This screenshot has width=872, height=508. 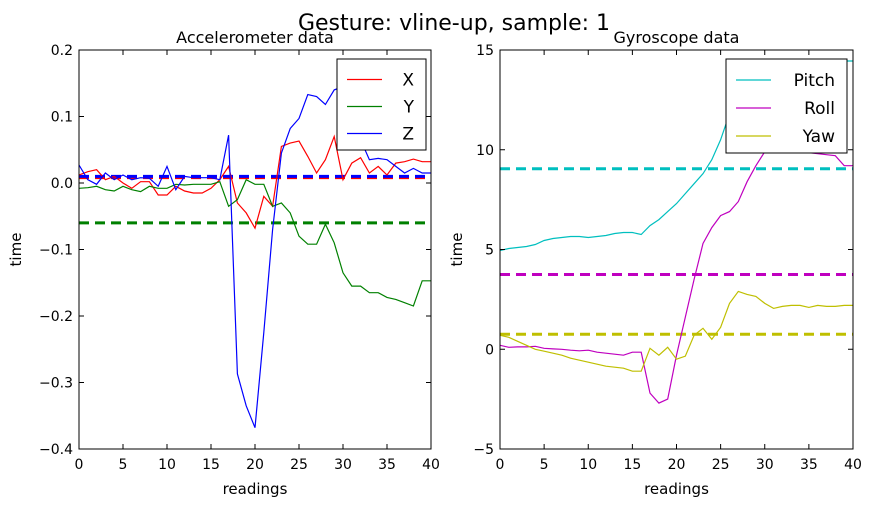 I want to click on legend-label-x: X, so click(x=408, y=81).